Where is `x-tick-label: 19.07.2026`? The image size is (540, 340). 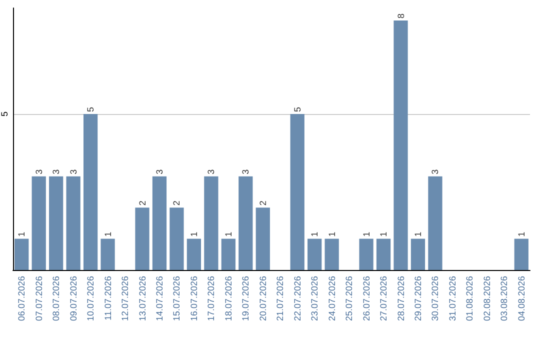
x-tick-label: 19.07.2026 is located at coordinates (245, 299).